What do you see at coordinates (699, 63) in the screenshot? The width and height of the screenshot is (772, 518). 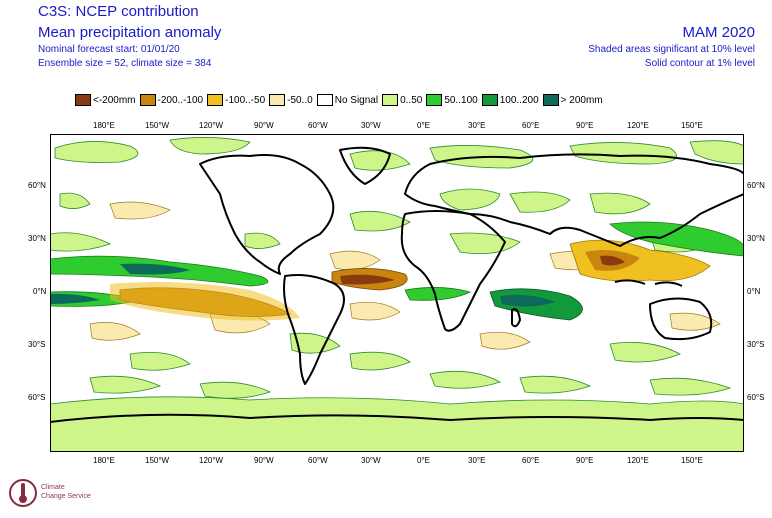 I see `significance-contour-note: Solid contour at 1% level` at bounding box center [699, 63].